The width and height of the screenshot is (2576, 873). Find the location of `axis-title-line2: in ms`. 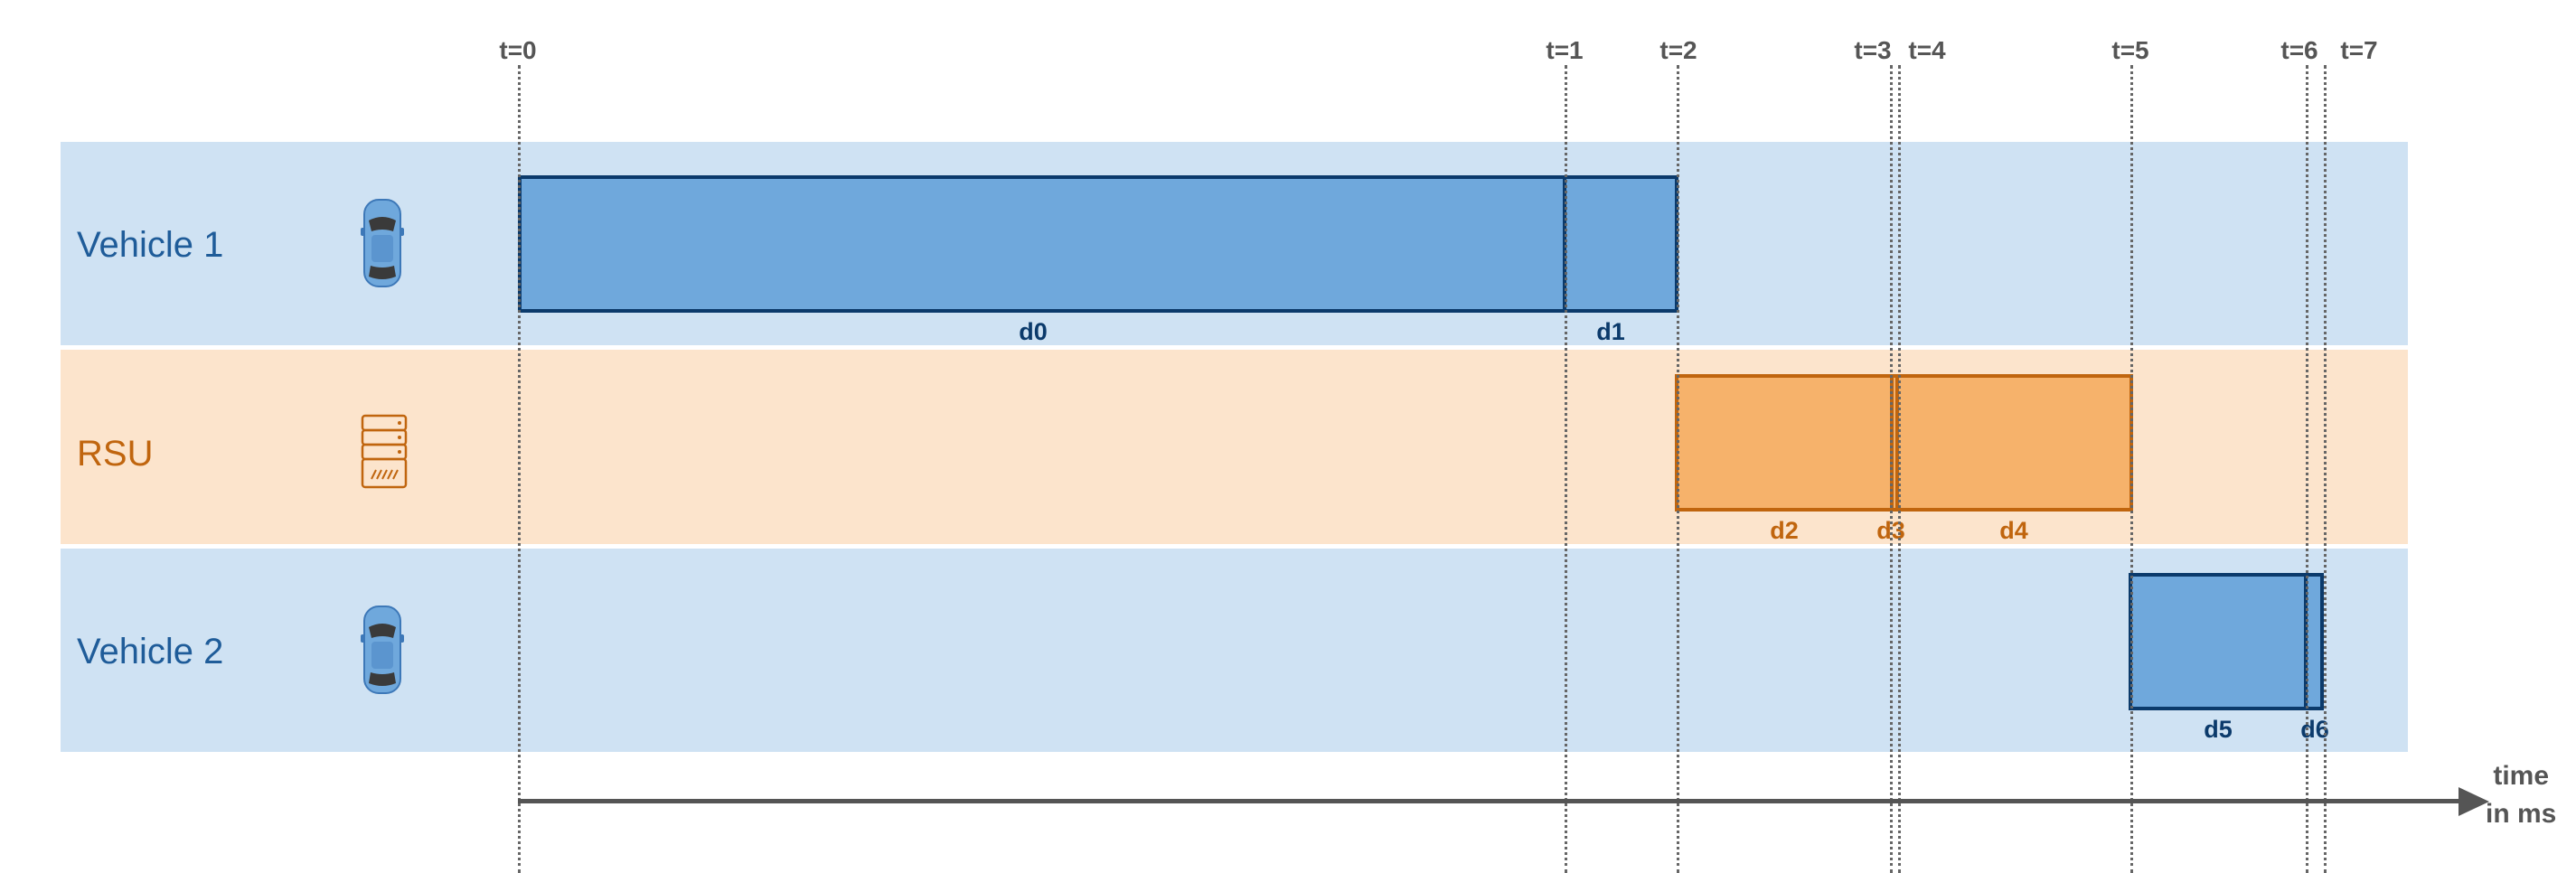

axis-title-line2: in ms is located at coordinates (2521, 814).